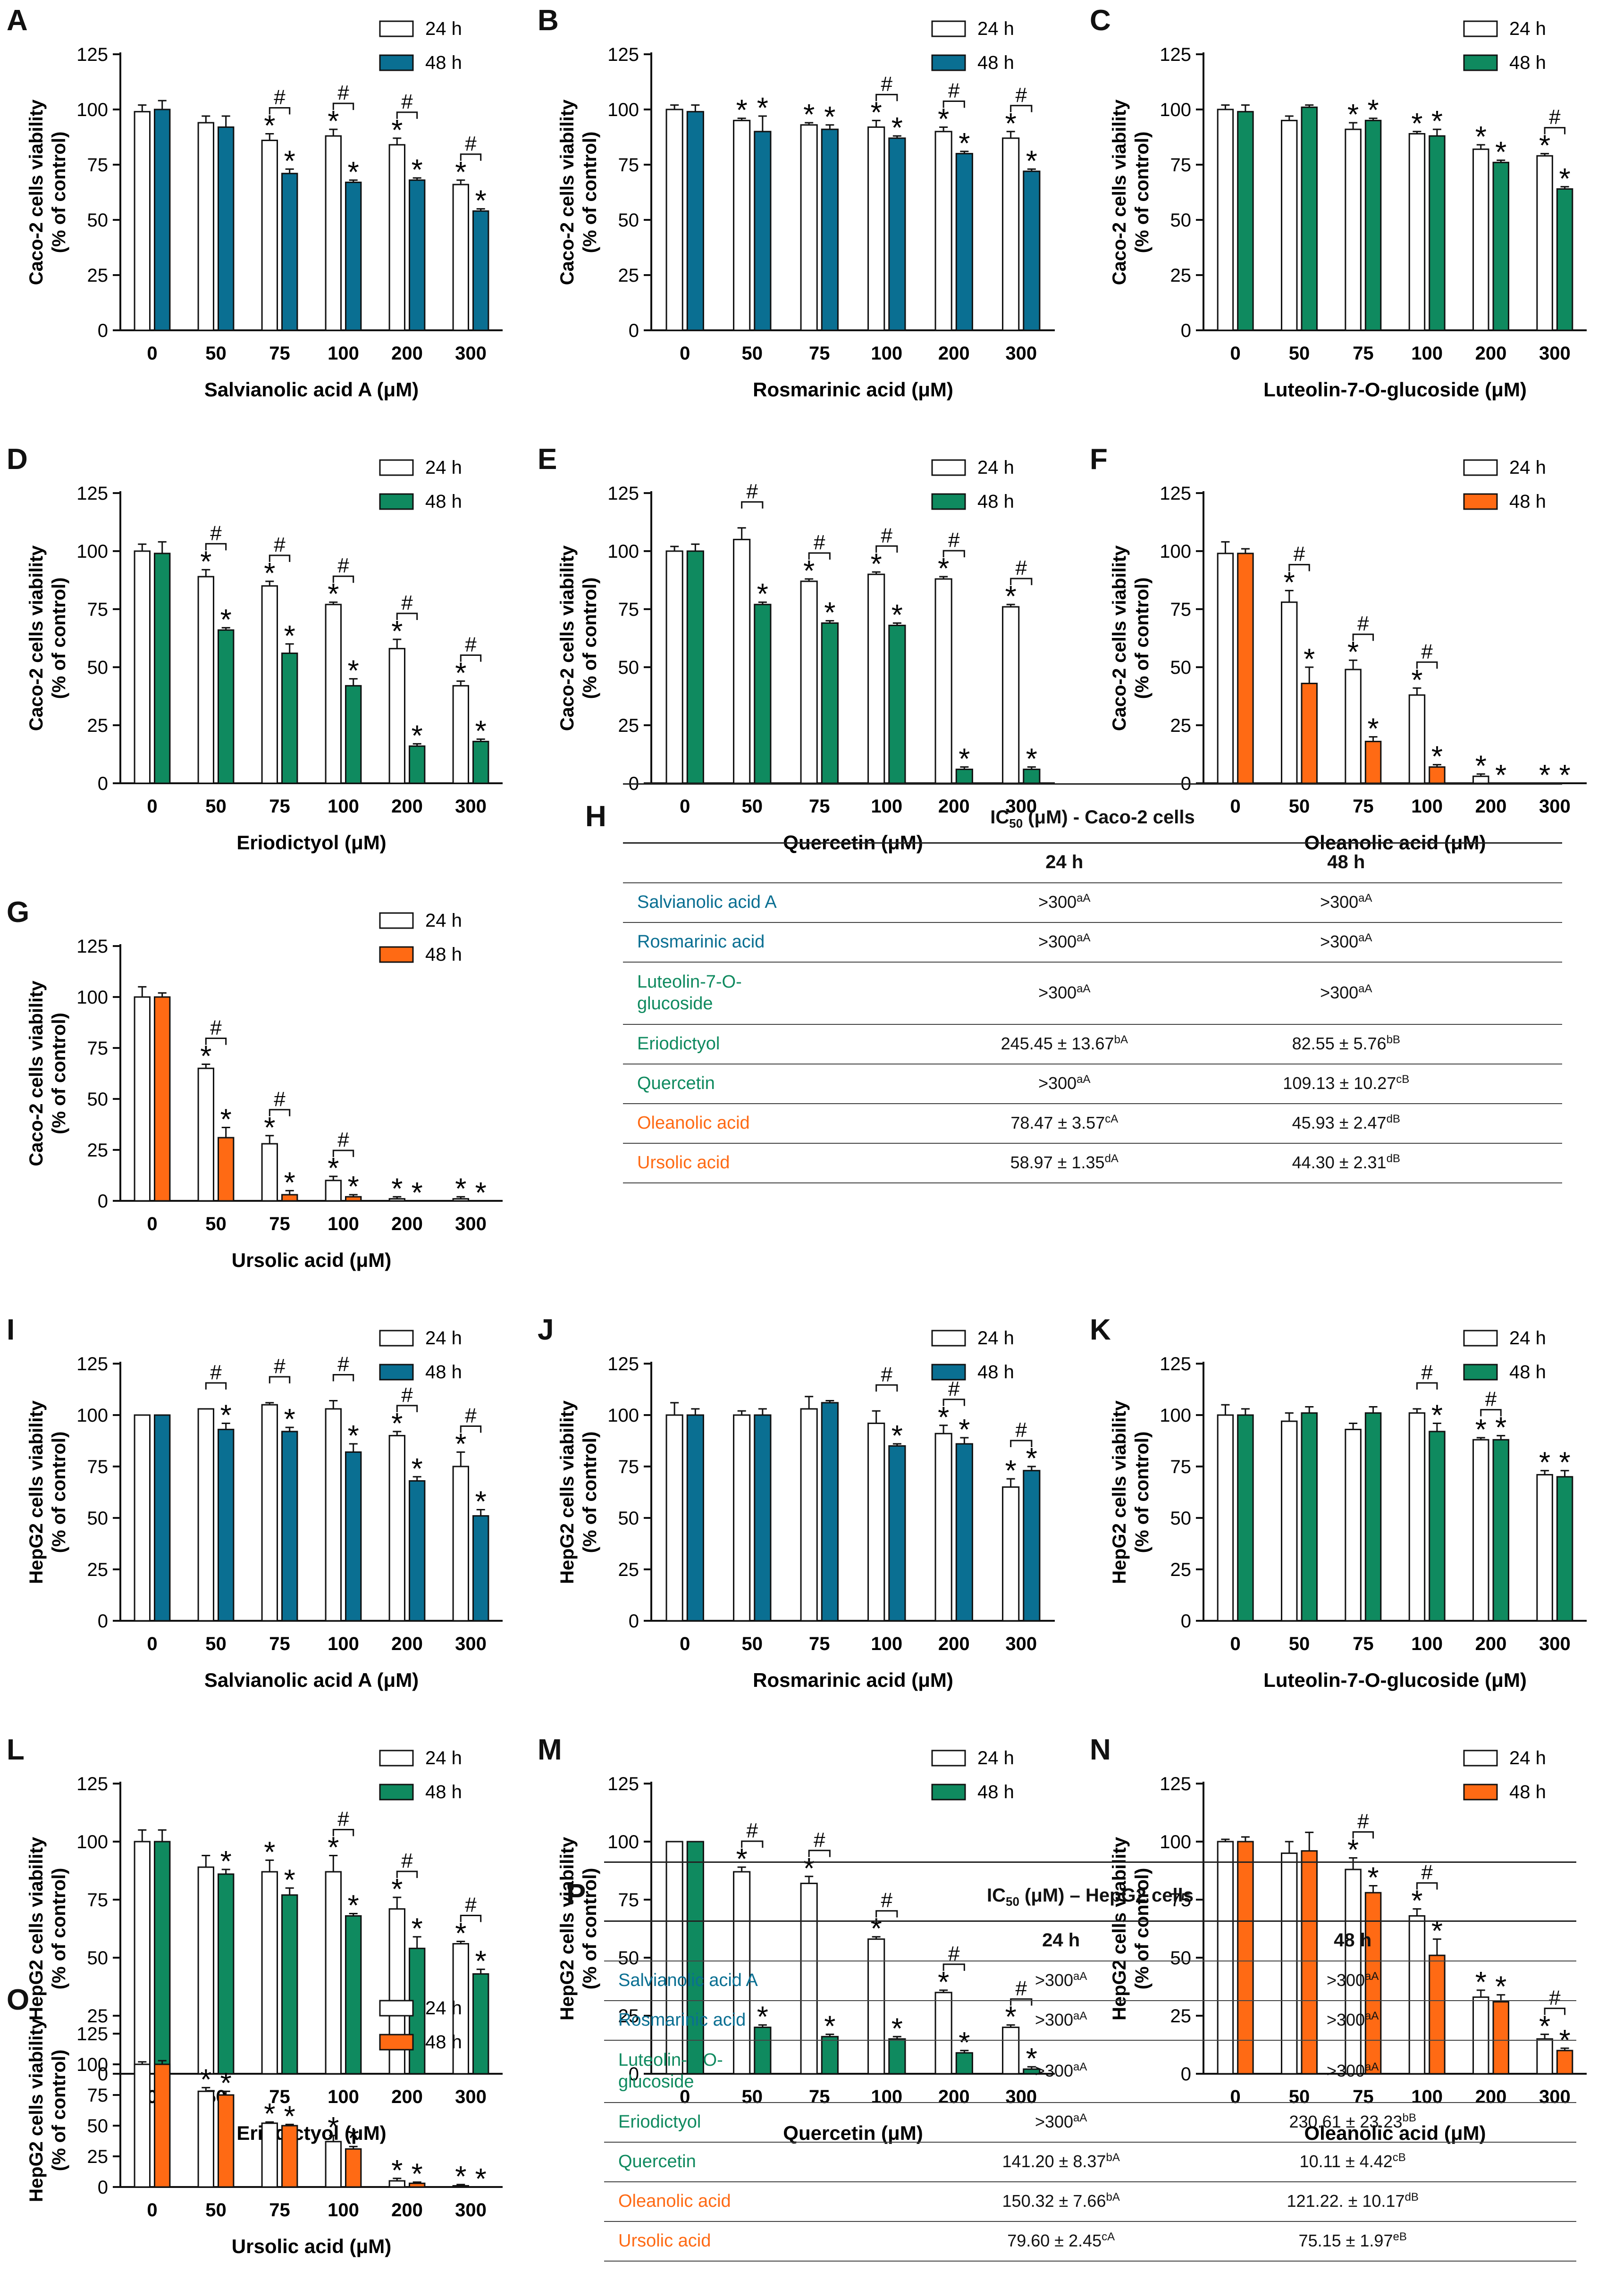 Image resolution: width=1615 pixels, height=2296 pixels. What do you see at coordinates (1352, 2240) in the screenshot?
I see `ic50-value: 75.15 ± 1.97eB` at bounding box center [1352, 2240].